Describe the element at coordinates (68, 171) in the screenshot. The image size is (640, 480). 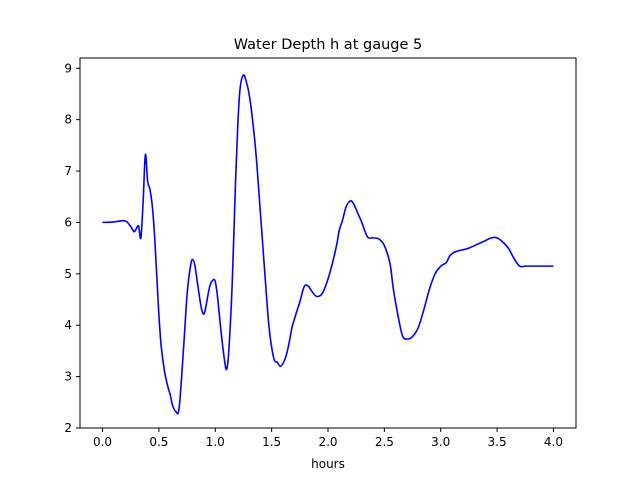
I see `y-tick-label: 7` at that location.